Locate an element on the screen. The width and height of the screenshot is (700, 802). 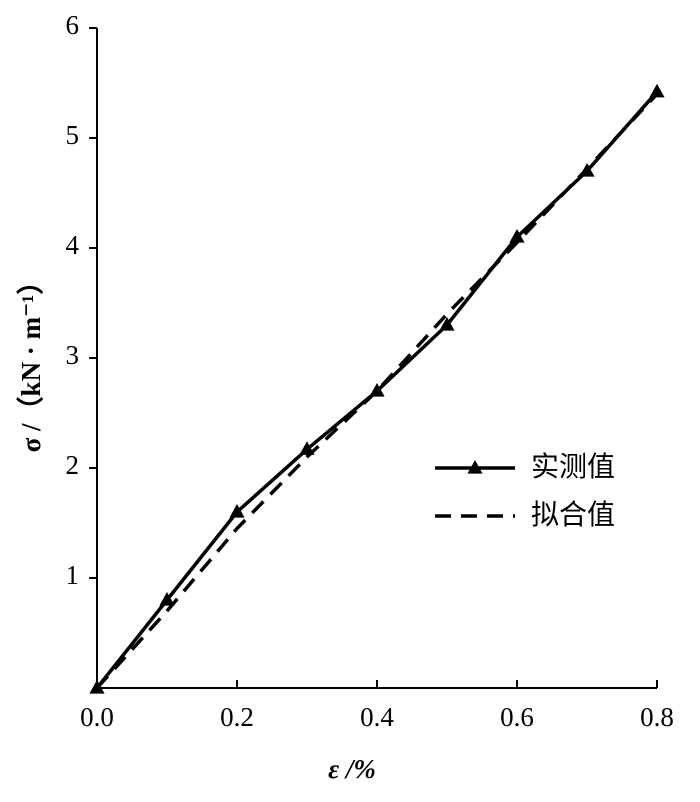
x-tick-label: 0.6 is located at coordinates (517, 717).